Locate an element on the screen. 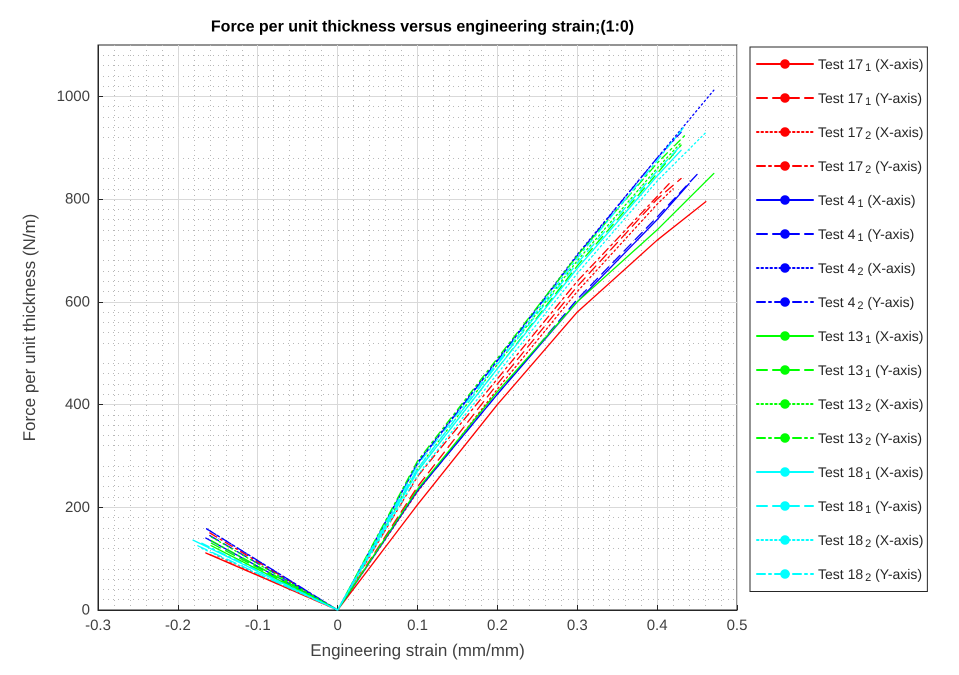 Image resolution: width=959 pixels, height=675 pixels. y-tick-label: 1000 is located at coordinates (73, 96).